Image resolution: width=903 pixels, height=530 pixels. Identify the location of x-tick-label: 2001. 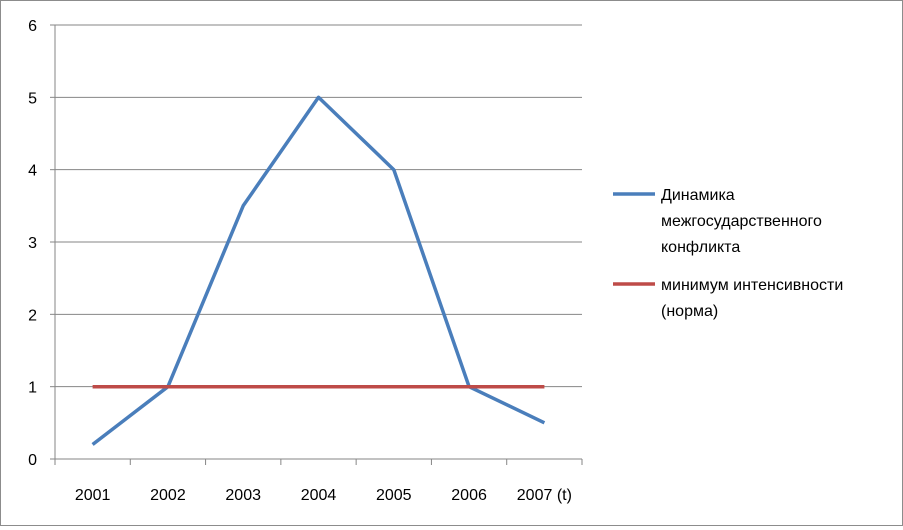
(93, 495).